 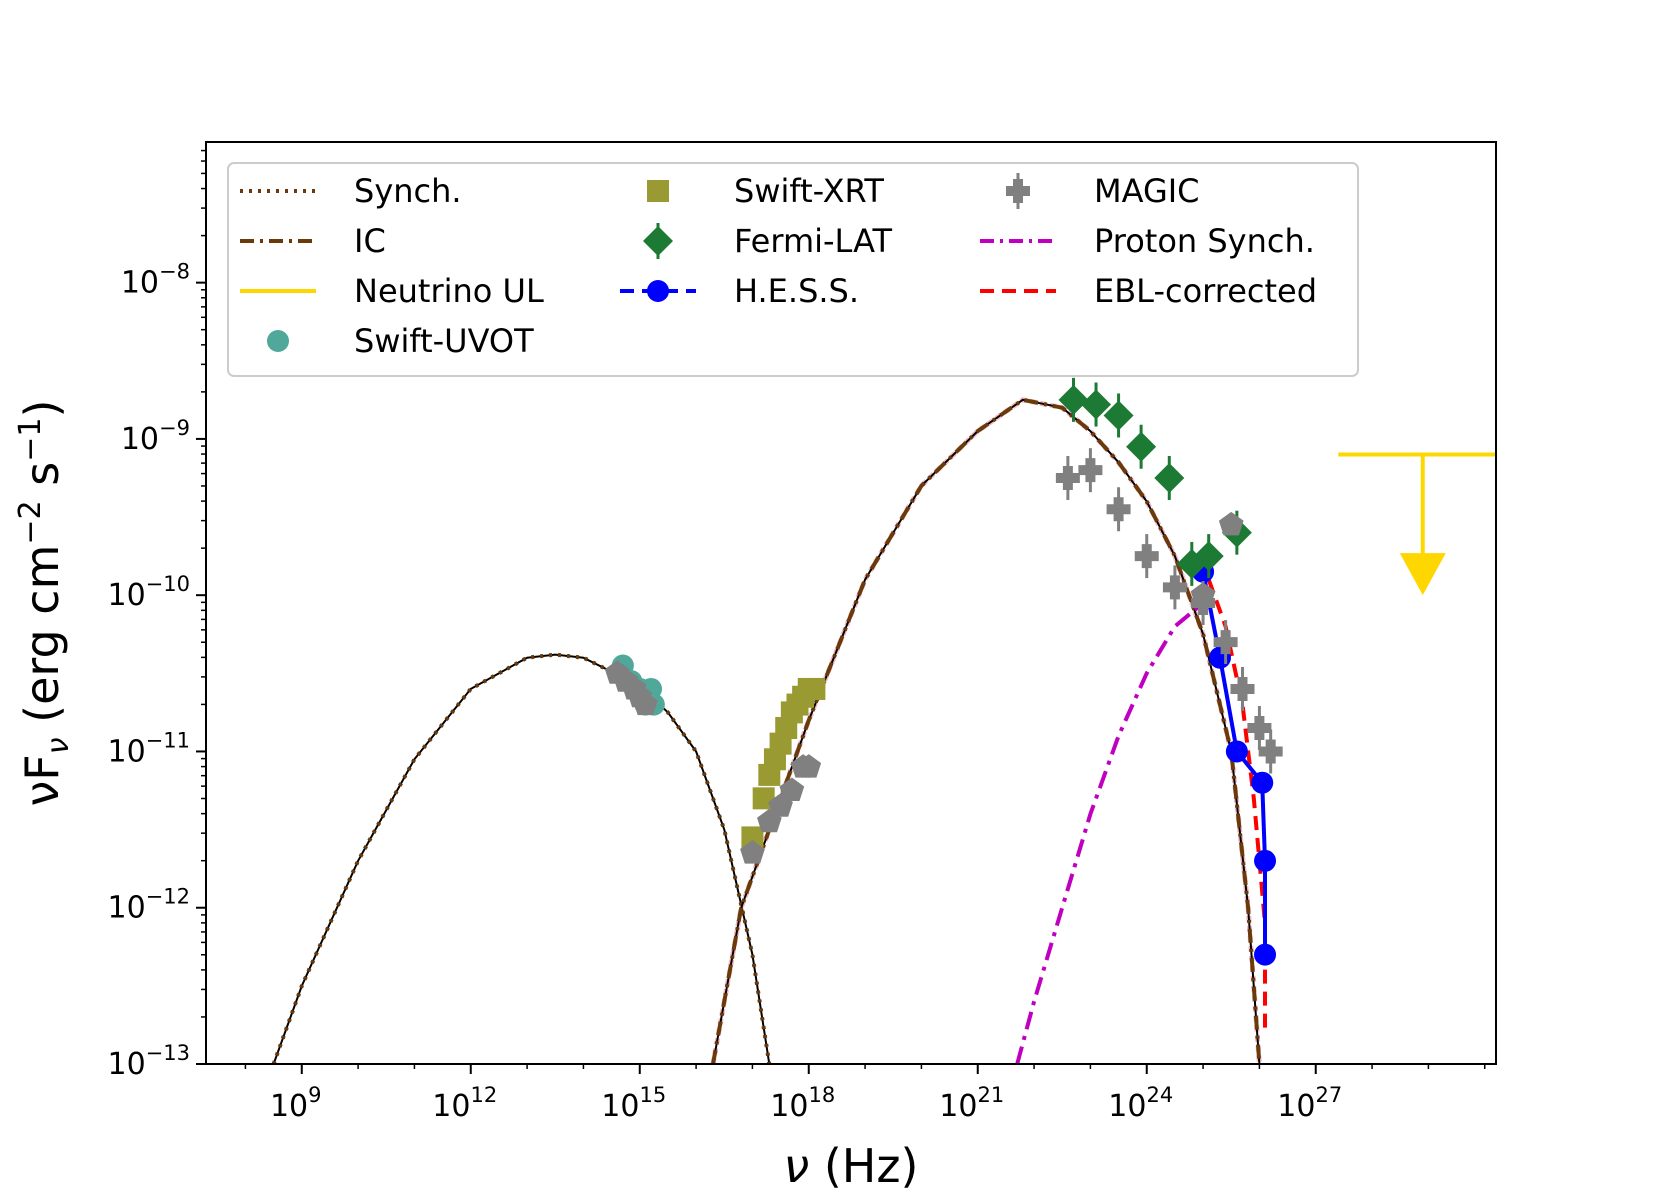 I want to click on y-axis-label-close: ), so click(x=42, y=409).